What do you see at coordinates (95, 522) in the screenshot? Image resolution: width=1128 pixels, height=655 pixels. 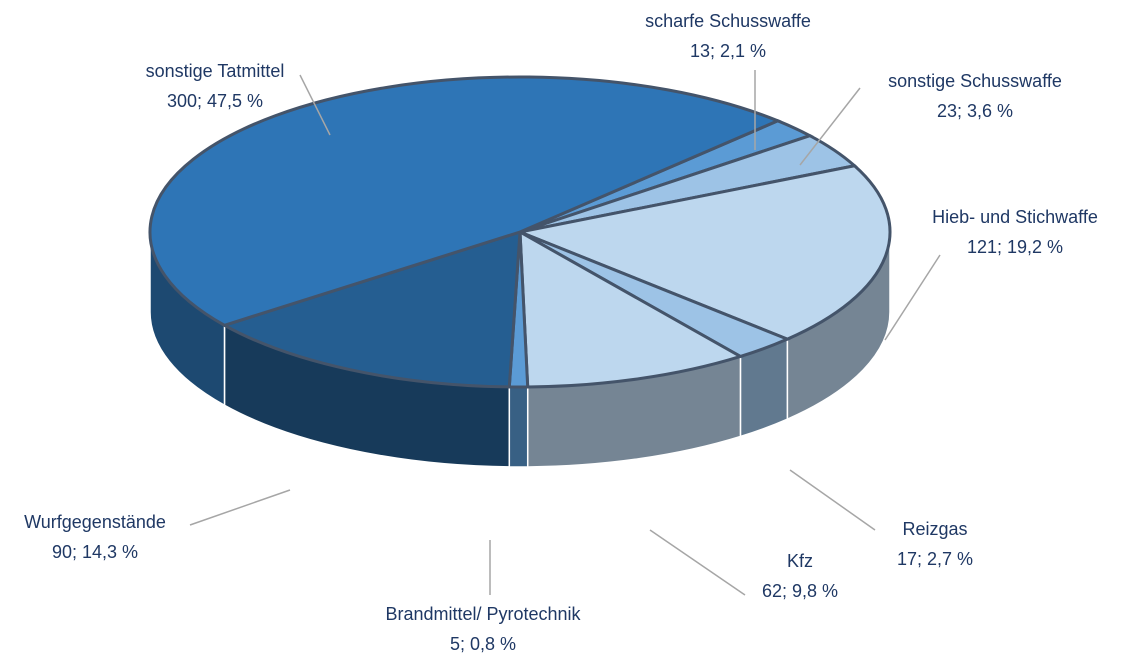 I see `data-label-name: Wurfgegenstände` at bounding box center [95, 522].